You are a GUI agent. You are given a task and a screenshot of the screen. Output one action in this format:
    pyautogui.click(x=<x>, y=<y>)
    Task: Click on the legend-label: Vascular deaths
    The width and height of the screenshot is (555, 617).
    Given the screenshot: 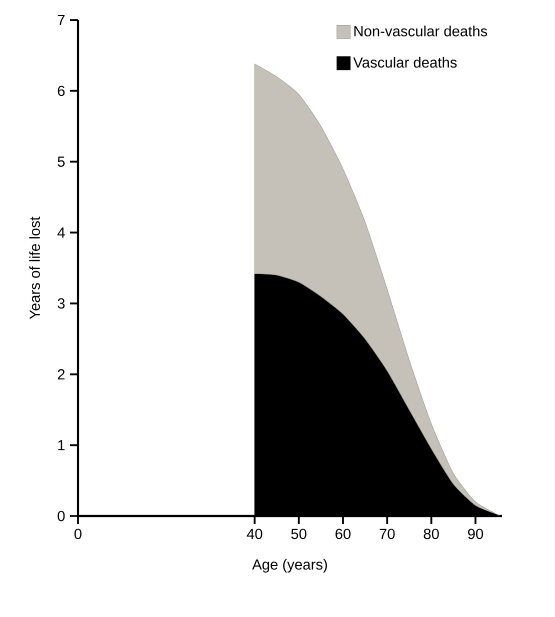 What is the action you would take?
    pyautogui.click(x=405, y=62)
    